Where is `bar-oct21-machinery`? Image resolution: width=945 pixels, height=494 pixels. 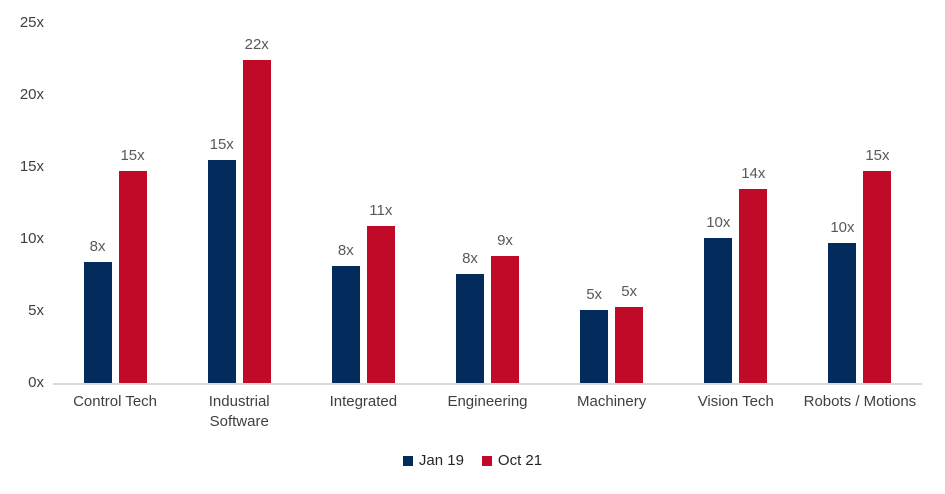
bar-oct21-machinery is located at coordinates (629, 344).